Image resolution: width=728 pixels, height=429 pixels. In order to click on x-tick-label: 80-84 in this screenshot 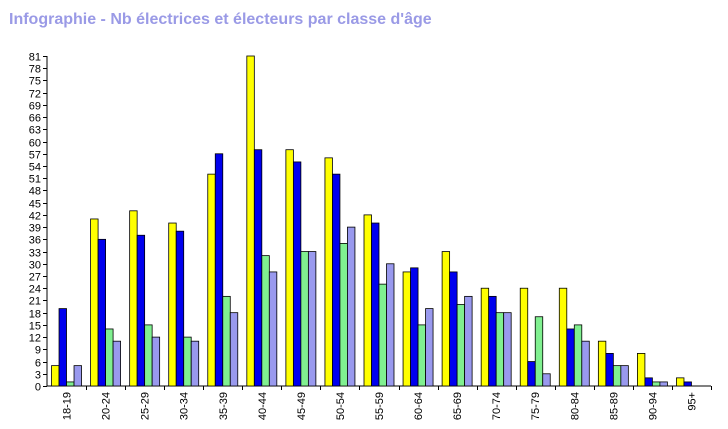, I will do `click(575, 406)`.